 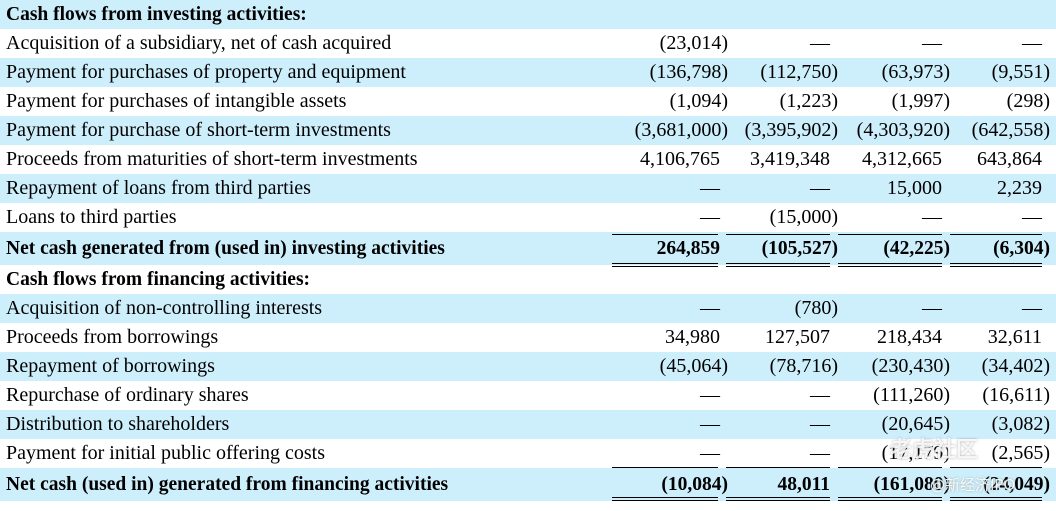 I want to click on value-cell: (1,997), so click(x=920, y=101).